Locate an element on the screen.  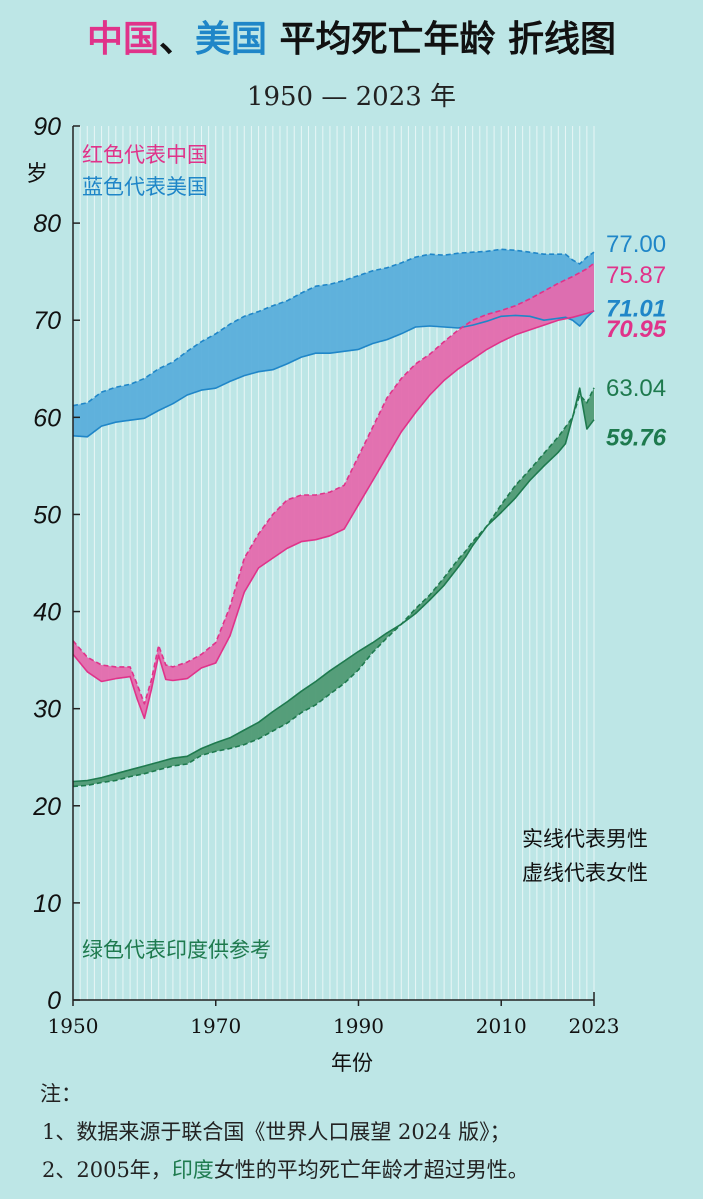
note-line-2: 2、2005年，印度女性的平均死亡年龄才超过男性。 is located at coordinates (366, 1169).